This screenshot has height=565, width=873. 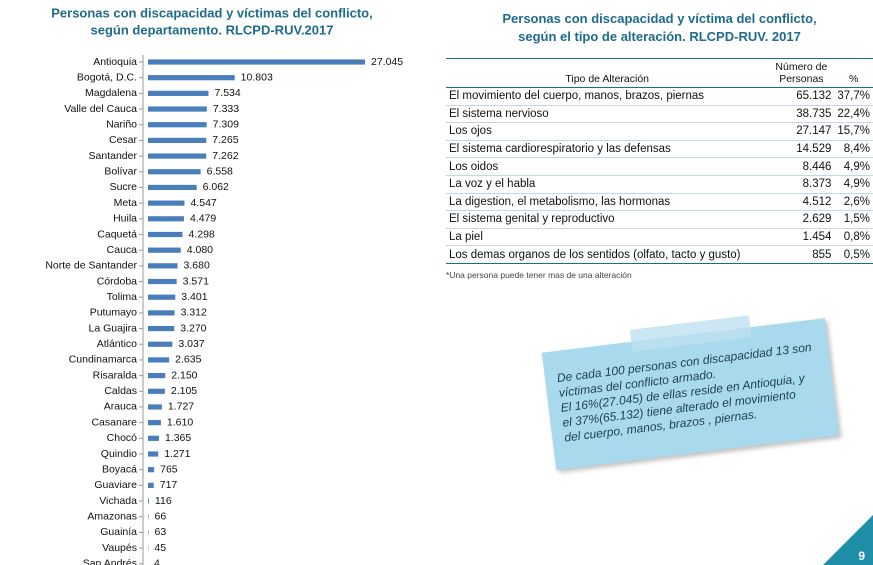 What do you see at coordinates (115, 375) in the screenshot?
I see `category-label: Risaralda` at bounding box center [115, 375].